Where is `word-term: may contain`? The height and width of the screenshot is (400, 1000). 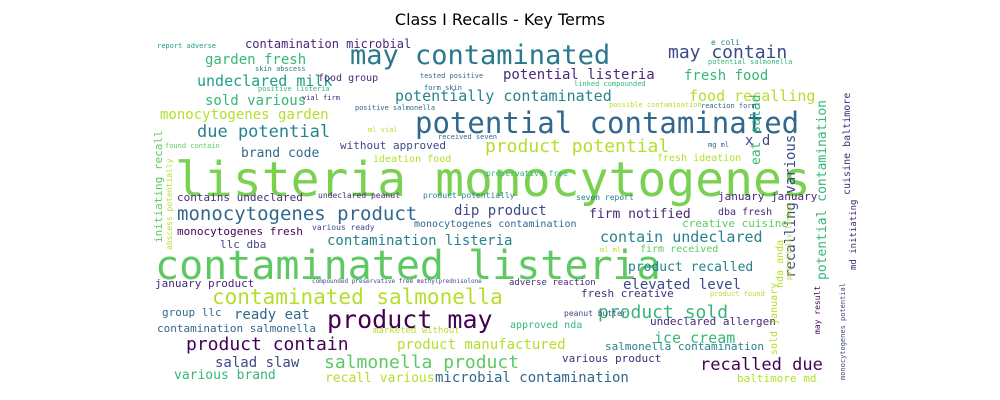 word-term: may contain is located at coordinates (727, 52).